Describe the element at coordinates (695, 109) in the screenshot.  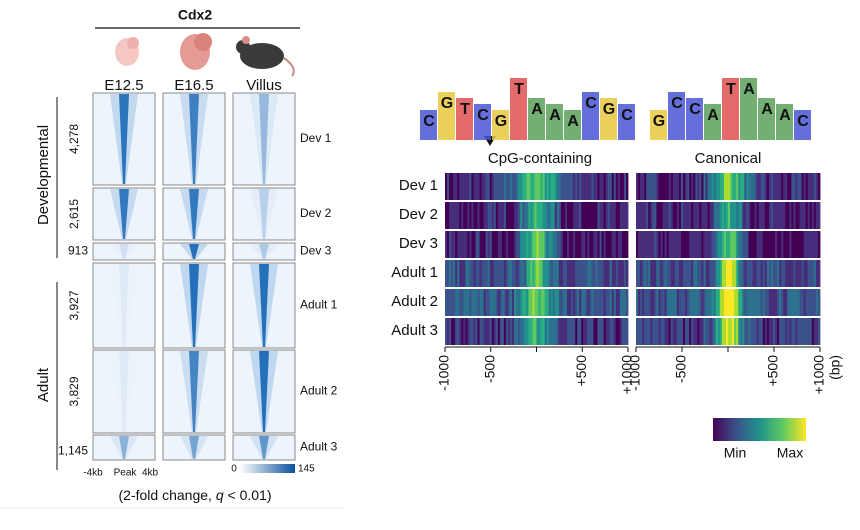
I see `logo-letter: C` at that location.